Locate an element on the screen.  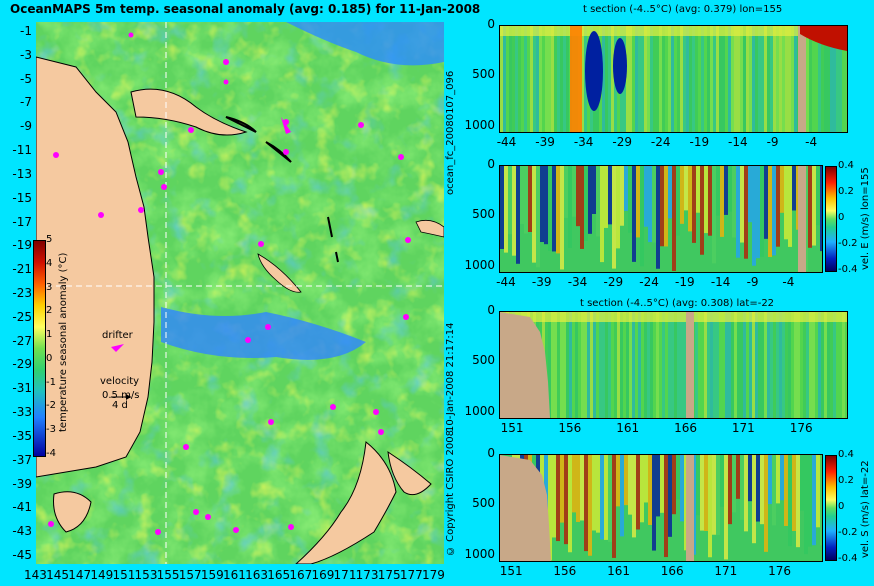
map-colorbar-tick: 3 is located at coordinates (49, 287).